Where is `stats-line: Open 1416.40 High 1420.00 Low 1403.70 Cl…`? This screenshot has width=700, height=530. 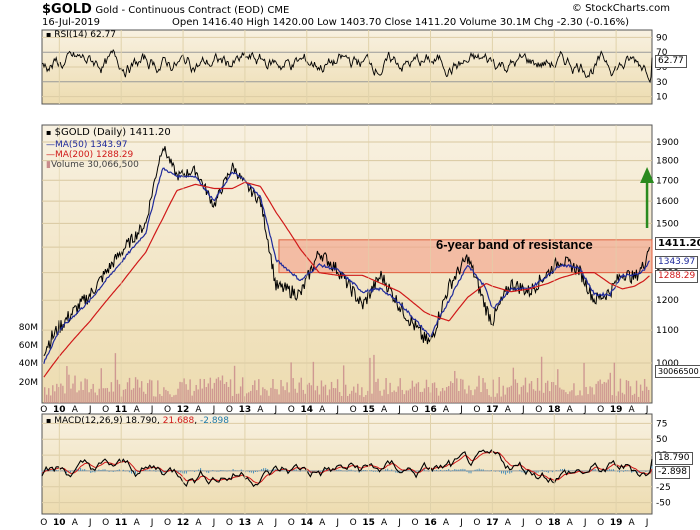
stats-line: Open 1416.40 High 1420.00 Low 1403.70 Cl… is located at coordinates (400, 22).